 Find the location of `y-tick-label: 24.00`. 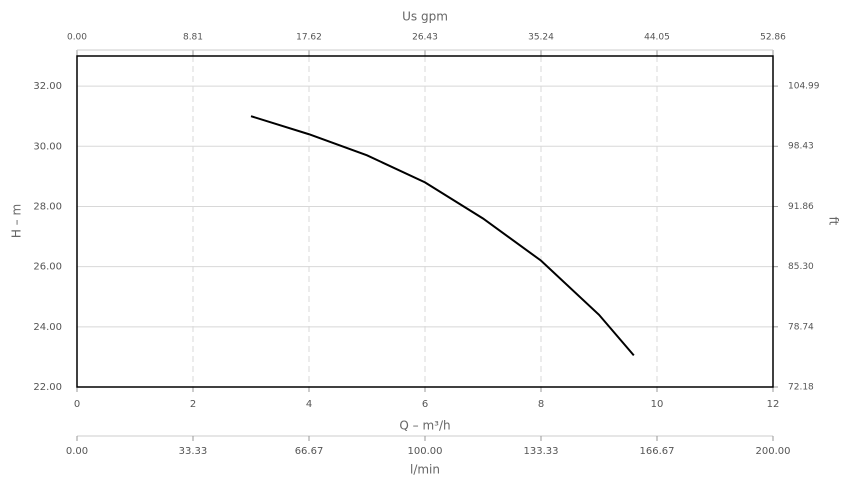

y-tick-label: 24.00 is located at coordinates (47, 327).